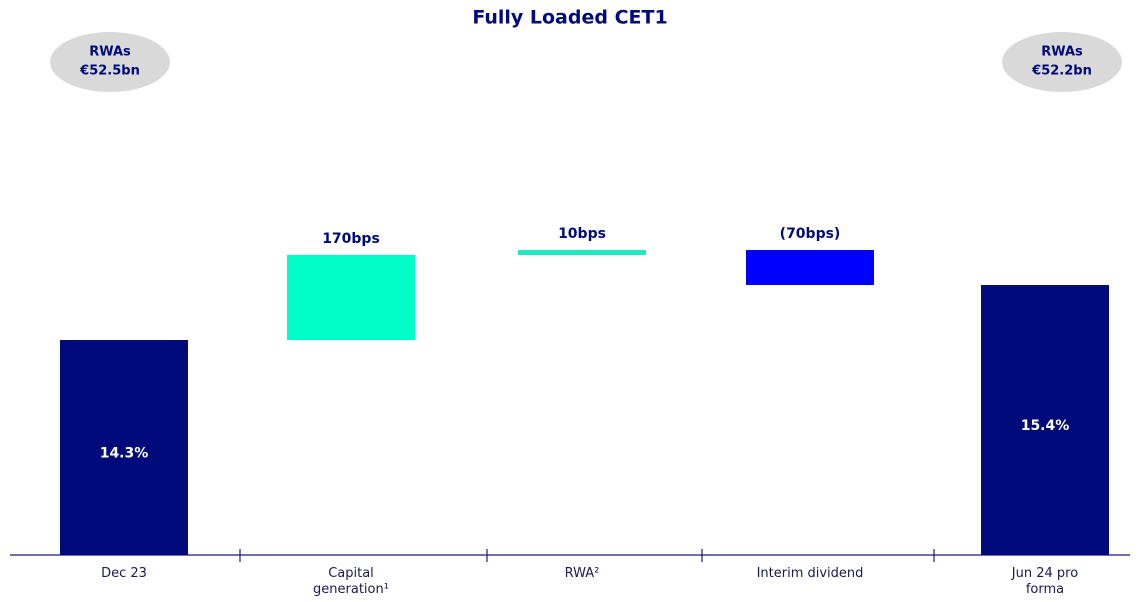 This screenshot has width=1140, height=602. I want to click on value-label: 10bps, so click(582, 234).